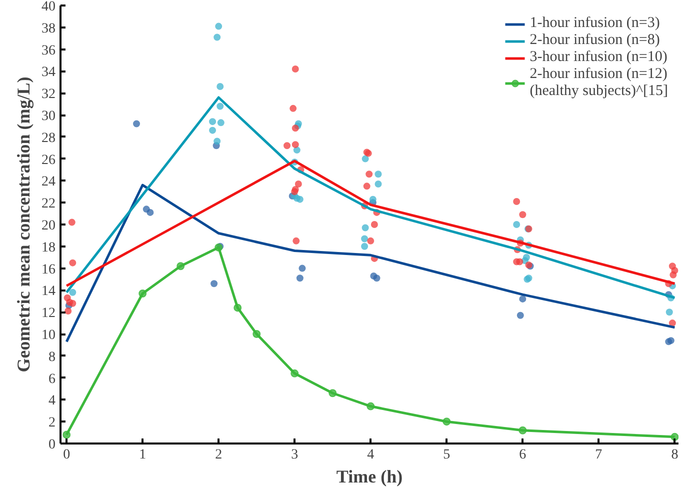 The height and width of the screenshot is (489, 684). Describe the element at coordinates (49, 28) in the screenshot. I see `y-tick-label: 38` at that location.